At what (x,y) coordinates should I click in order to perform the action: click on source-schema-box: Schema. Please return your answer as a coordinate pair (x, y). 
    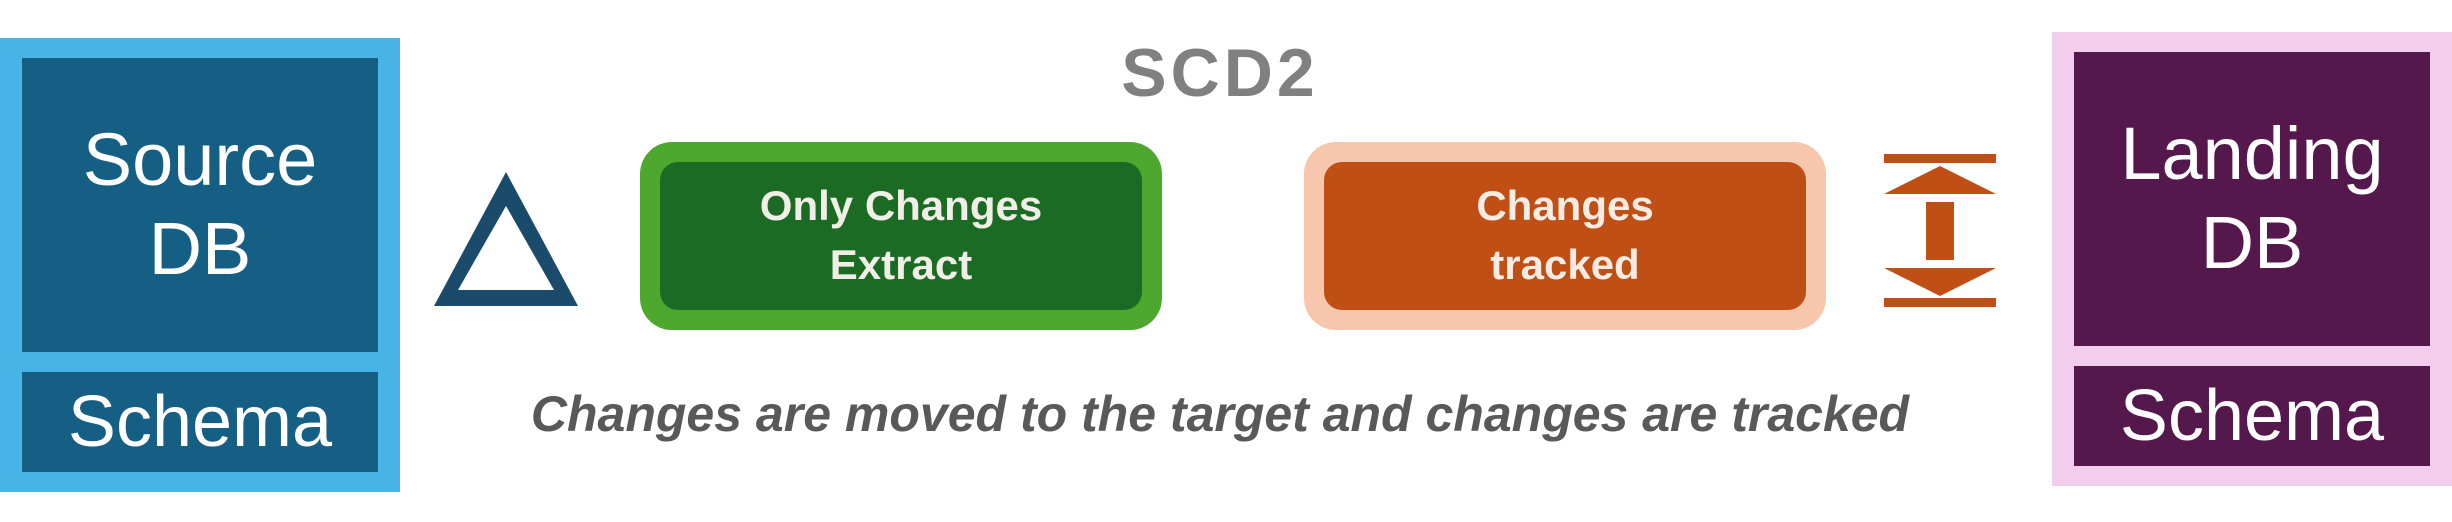
    Looking at the image, I should click on (200, 422).